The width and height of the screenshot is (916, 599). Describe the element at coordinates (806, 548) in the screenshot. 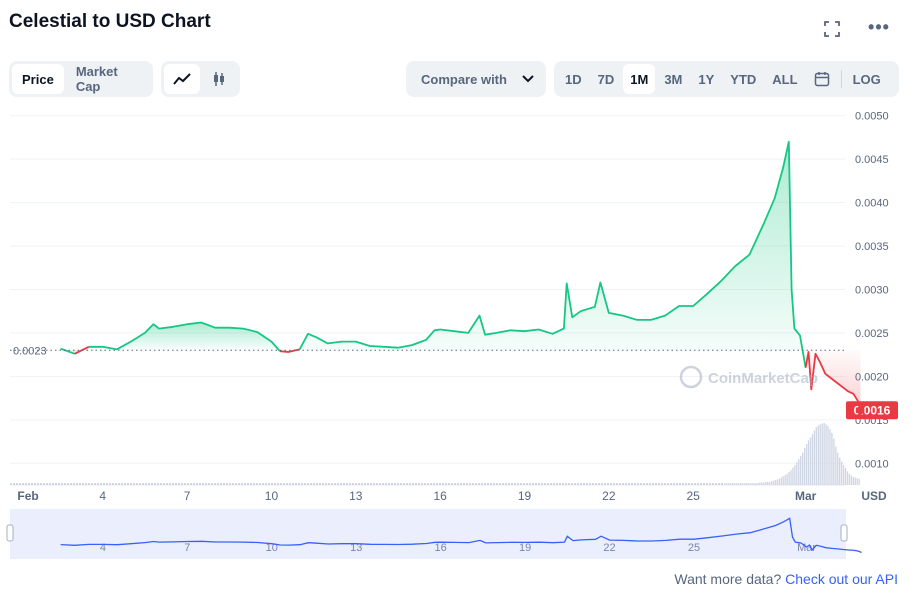

I see `navigator-tick-label: Mar` at that location.